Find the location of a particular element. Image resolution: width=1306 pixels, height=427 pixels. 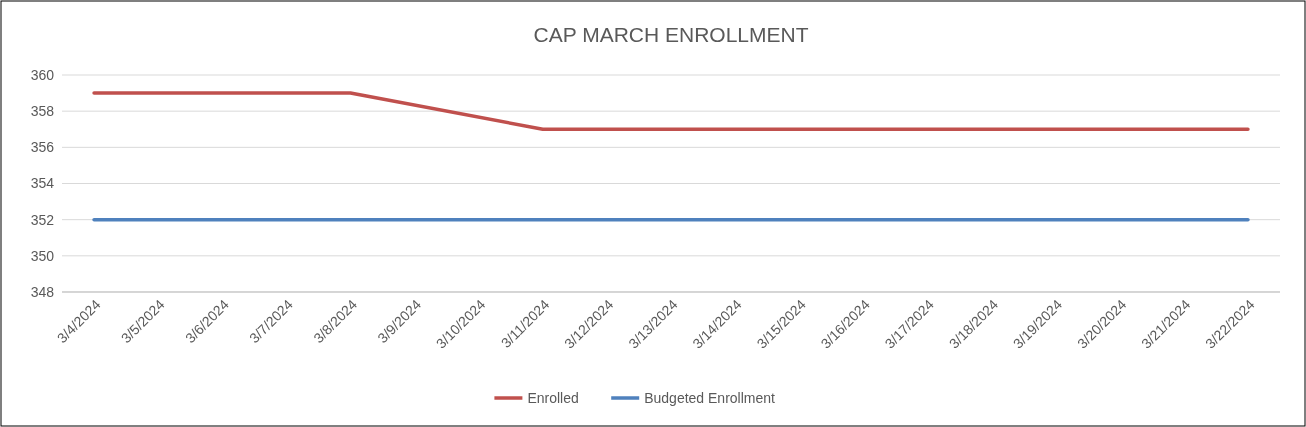

y-tick-label: 356 is located at coordinates (42, 147).